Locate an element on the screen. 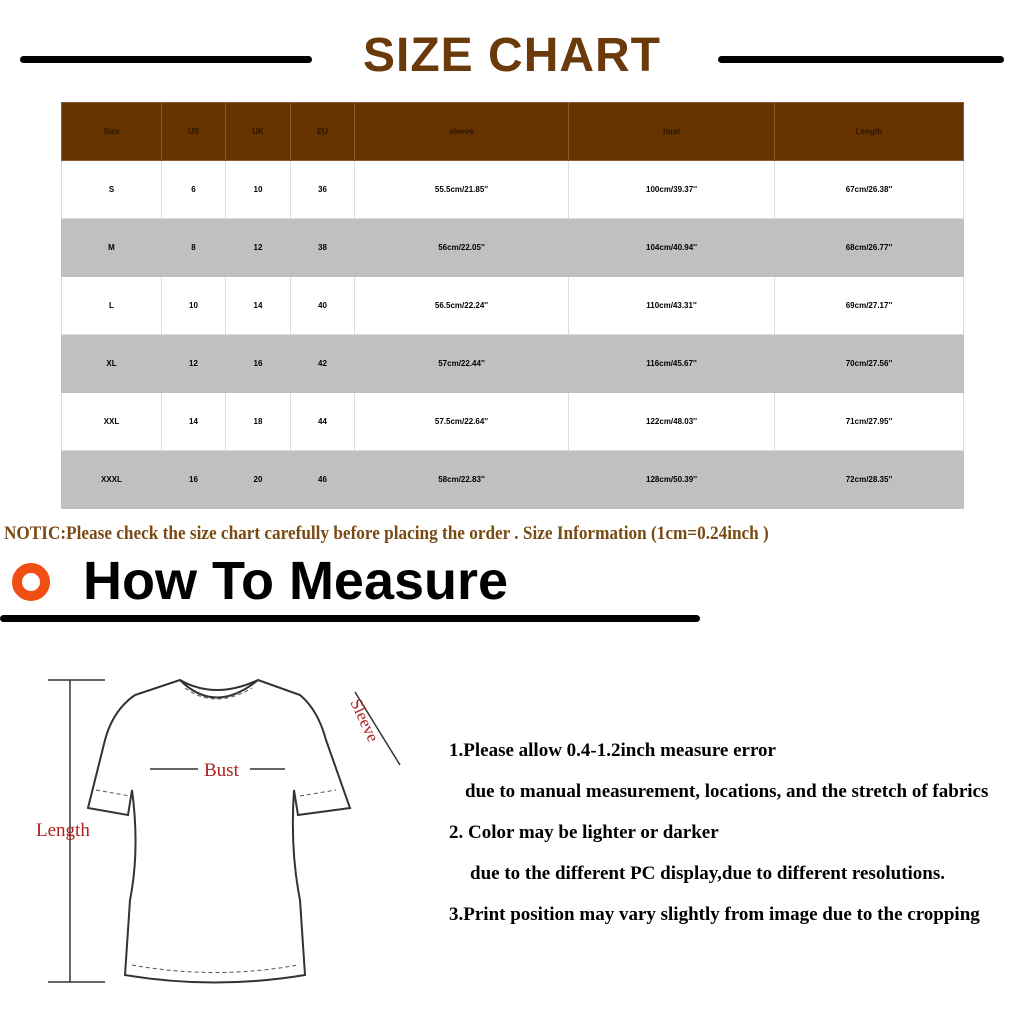 The height and width of the screenshot is (1024, 1024). column-header: EU is located at coordinates (322, 131).